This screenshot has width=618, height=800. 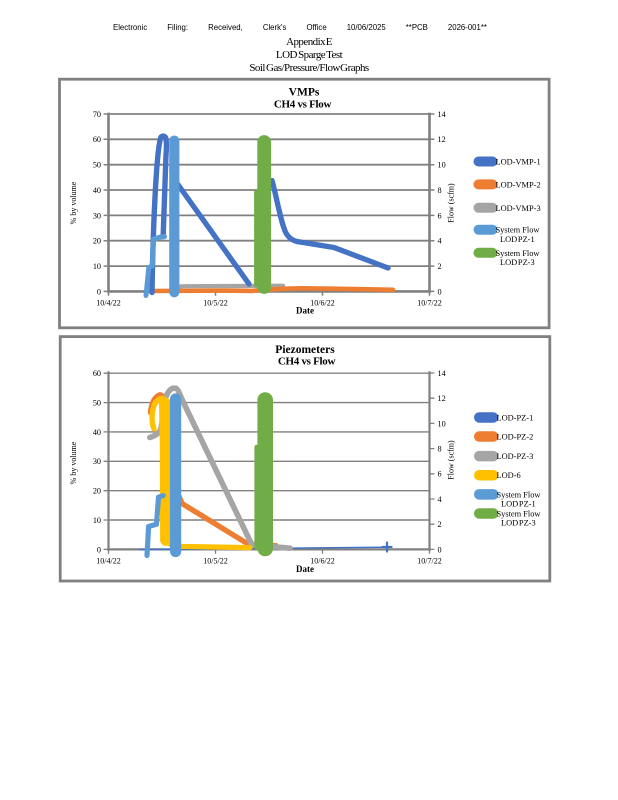 I want to click on svg-text: LOD-VMP-1, so click(x=518, y=162).